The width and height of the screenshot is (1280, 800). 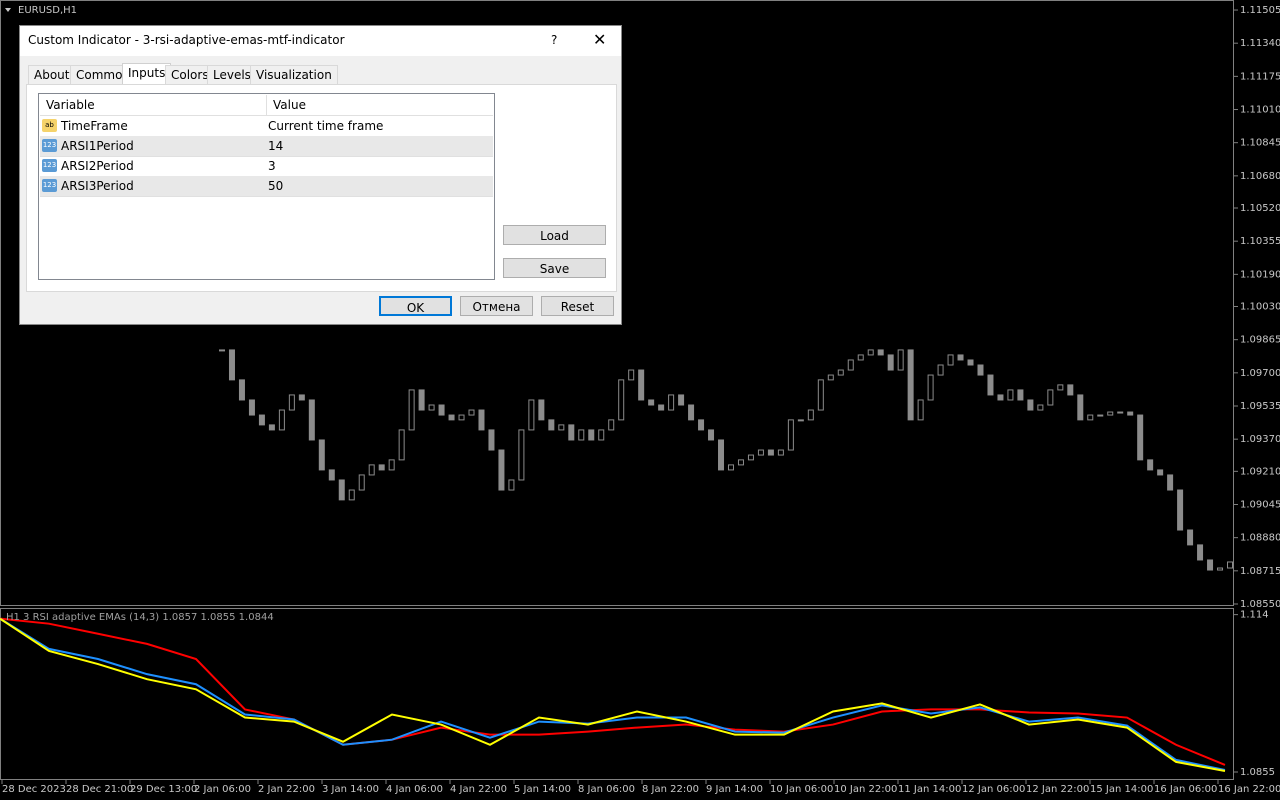 What do you see at coordinates (993, 789) in the screenshot?
I see `x-tick-label: 12 Jan 06:00` at bounding box center [993, 789].